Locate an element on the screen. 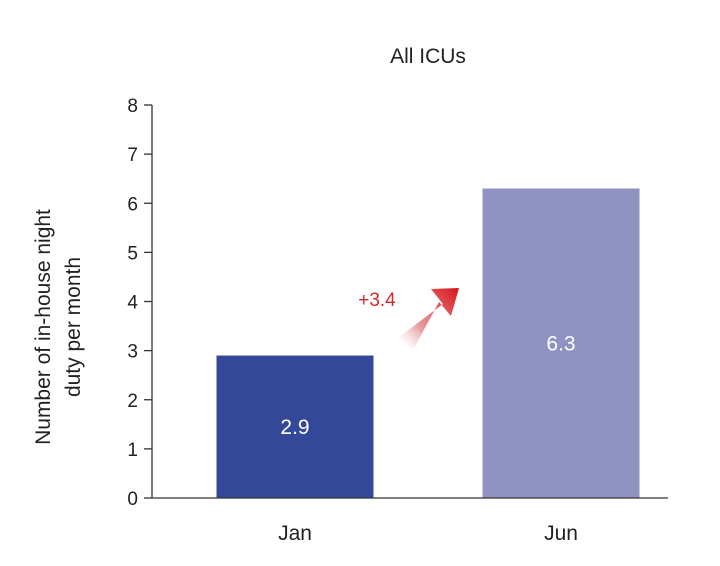  y-tick-label: 5 is located at coordinates (132, 253).